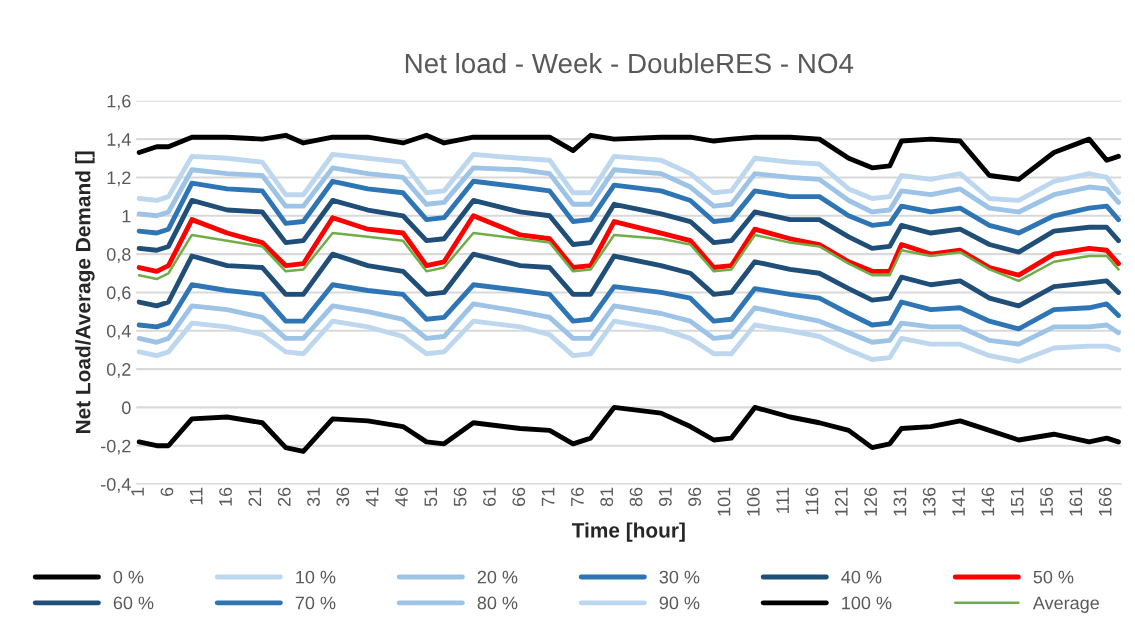 This screenshot has width=1135, height=642. What do you see at coordinates (812, 501) in the screenshot?
I see `x-tick-label: 116` at bounding box center [812, 501].